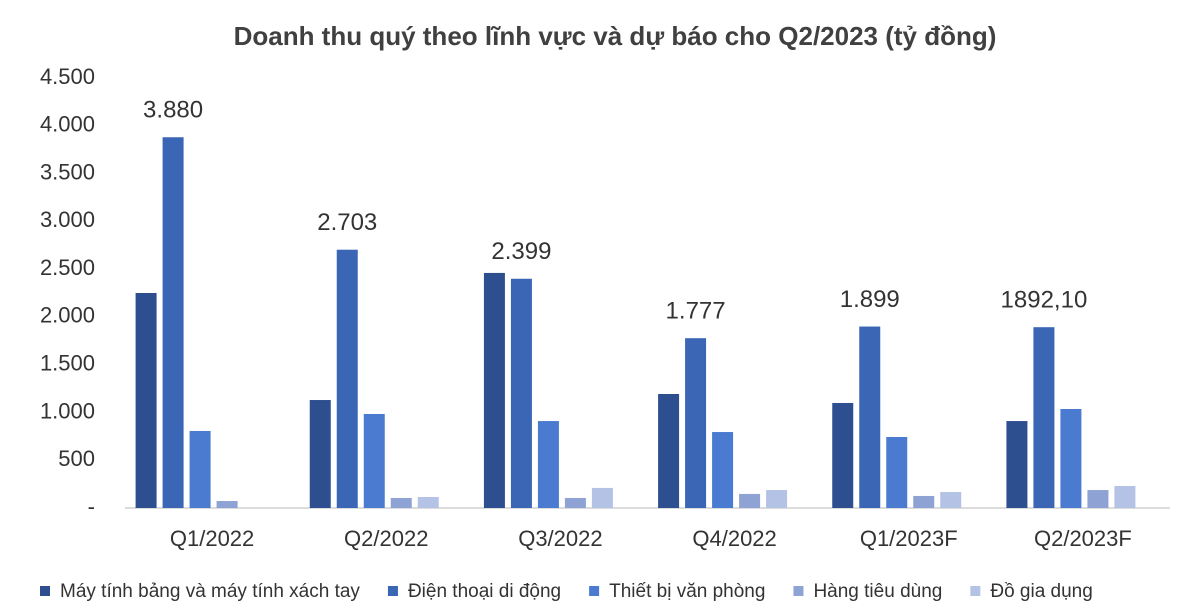  What do you see at coordinates (1041, 591) in the screenshot?
I see `legend-label: Đồ gia dụng` at bounding box center [1041, 591].